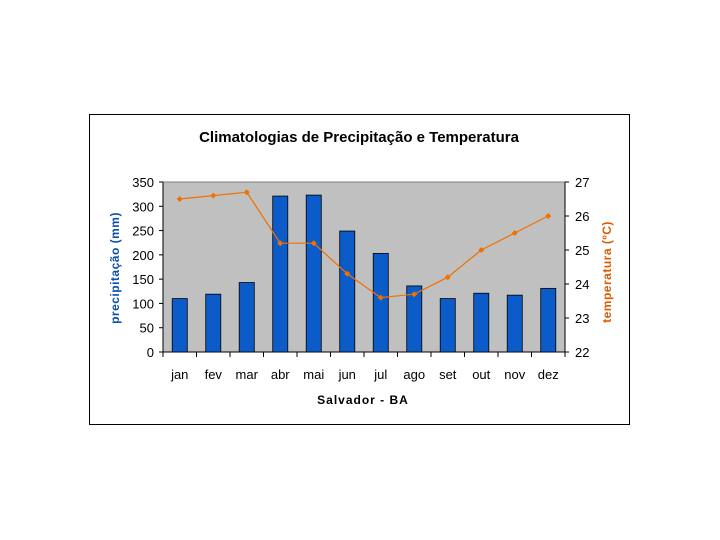  I want to click on temperature-point-out, so click(481, 250).